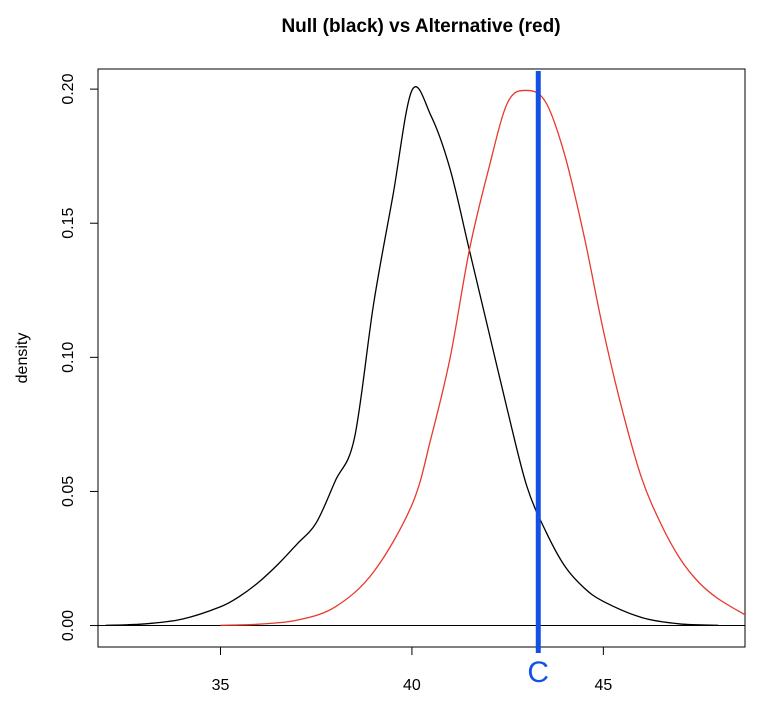 The height and width of the screenshot is (704, 760). Describe the element at coordinates (68, 625) in the screenshot. I see `y-tick-label: 0.00` at that location.